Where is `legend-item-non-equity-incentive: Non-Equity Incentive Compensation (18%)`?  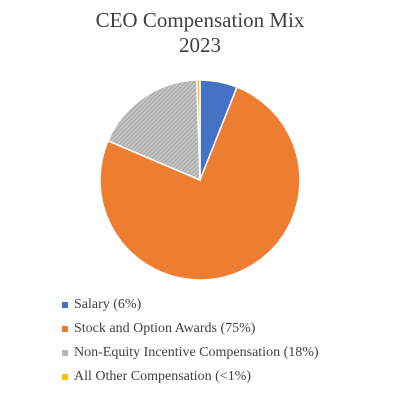
legend-item-non-equity-incentive: Non-Equity Incentive Compensation (18%) is located at coordinates (227, 353).